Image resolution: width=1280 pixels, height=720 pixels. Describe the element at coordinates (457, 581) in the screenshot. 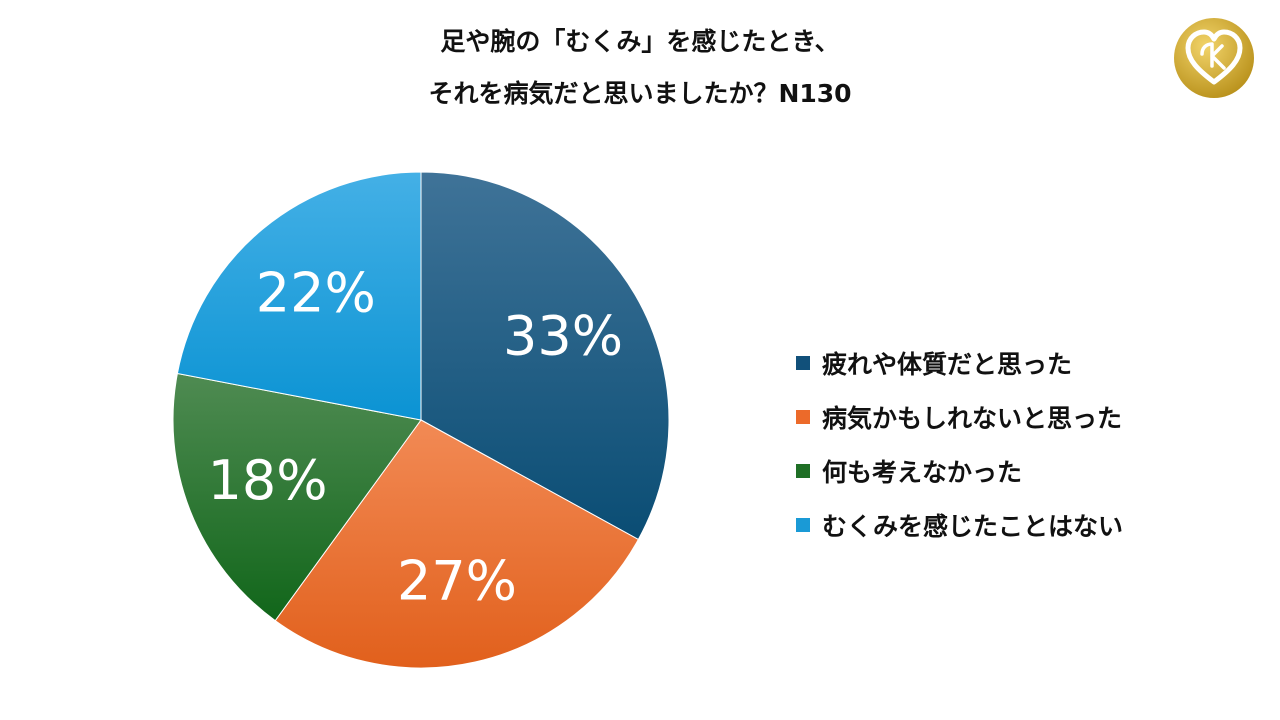

I see `slice-value-label: 27%` at that location.